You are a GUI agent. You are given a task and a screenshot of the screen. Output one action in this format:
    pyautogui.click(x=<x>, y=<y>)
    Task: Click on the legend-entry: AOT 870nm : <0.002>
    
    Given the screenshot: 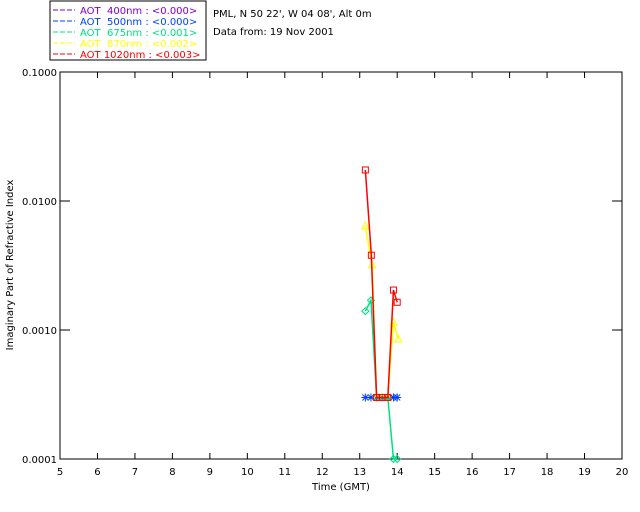 What is the action you would take?
    pyautogui.click(x=138, y=44)
    